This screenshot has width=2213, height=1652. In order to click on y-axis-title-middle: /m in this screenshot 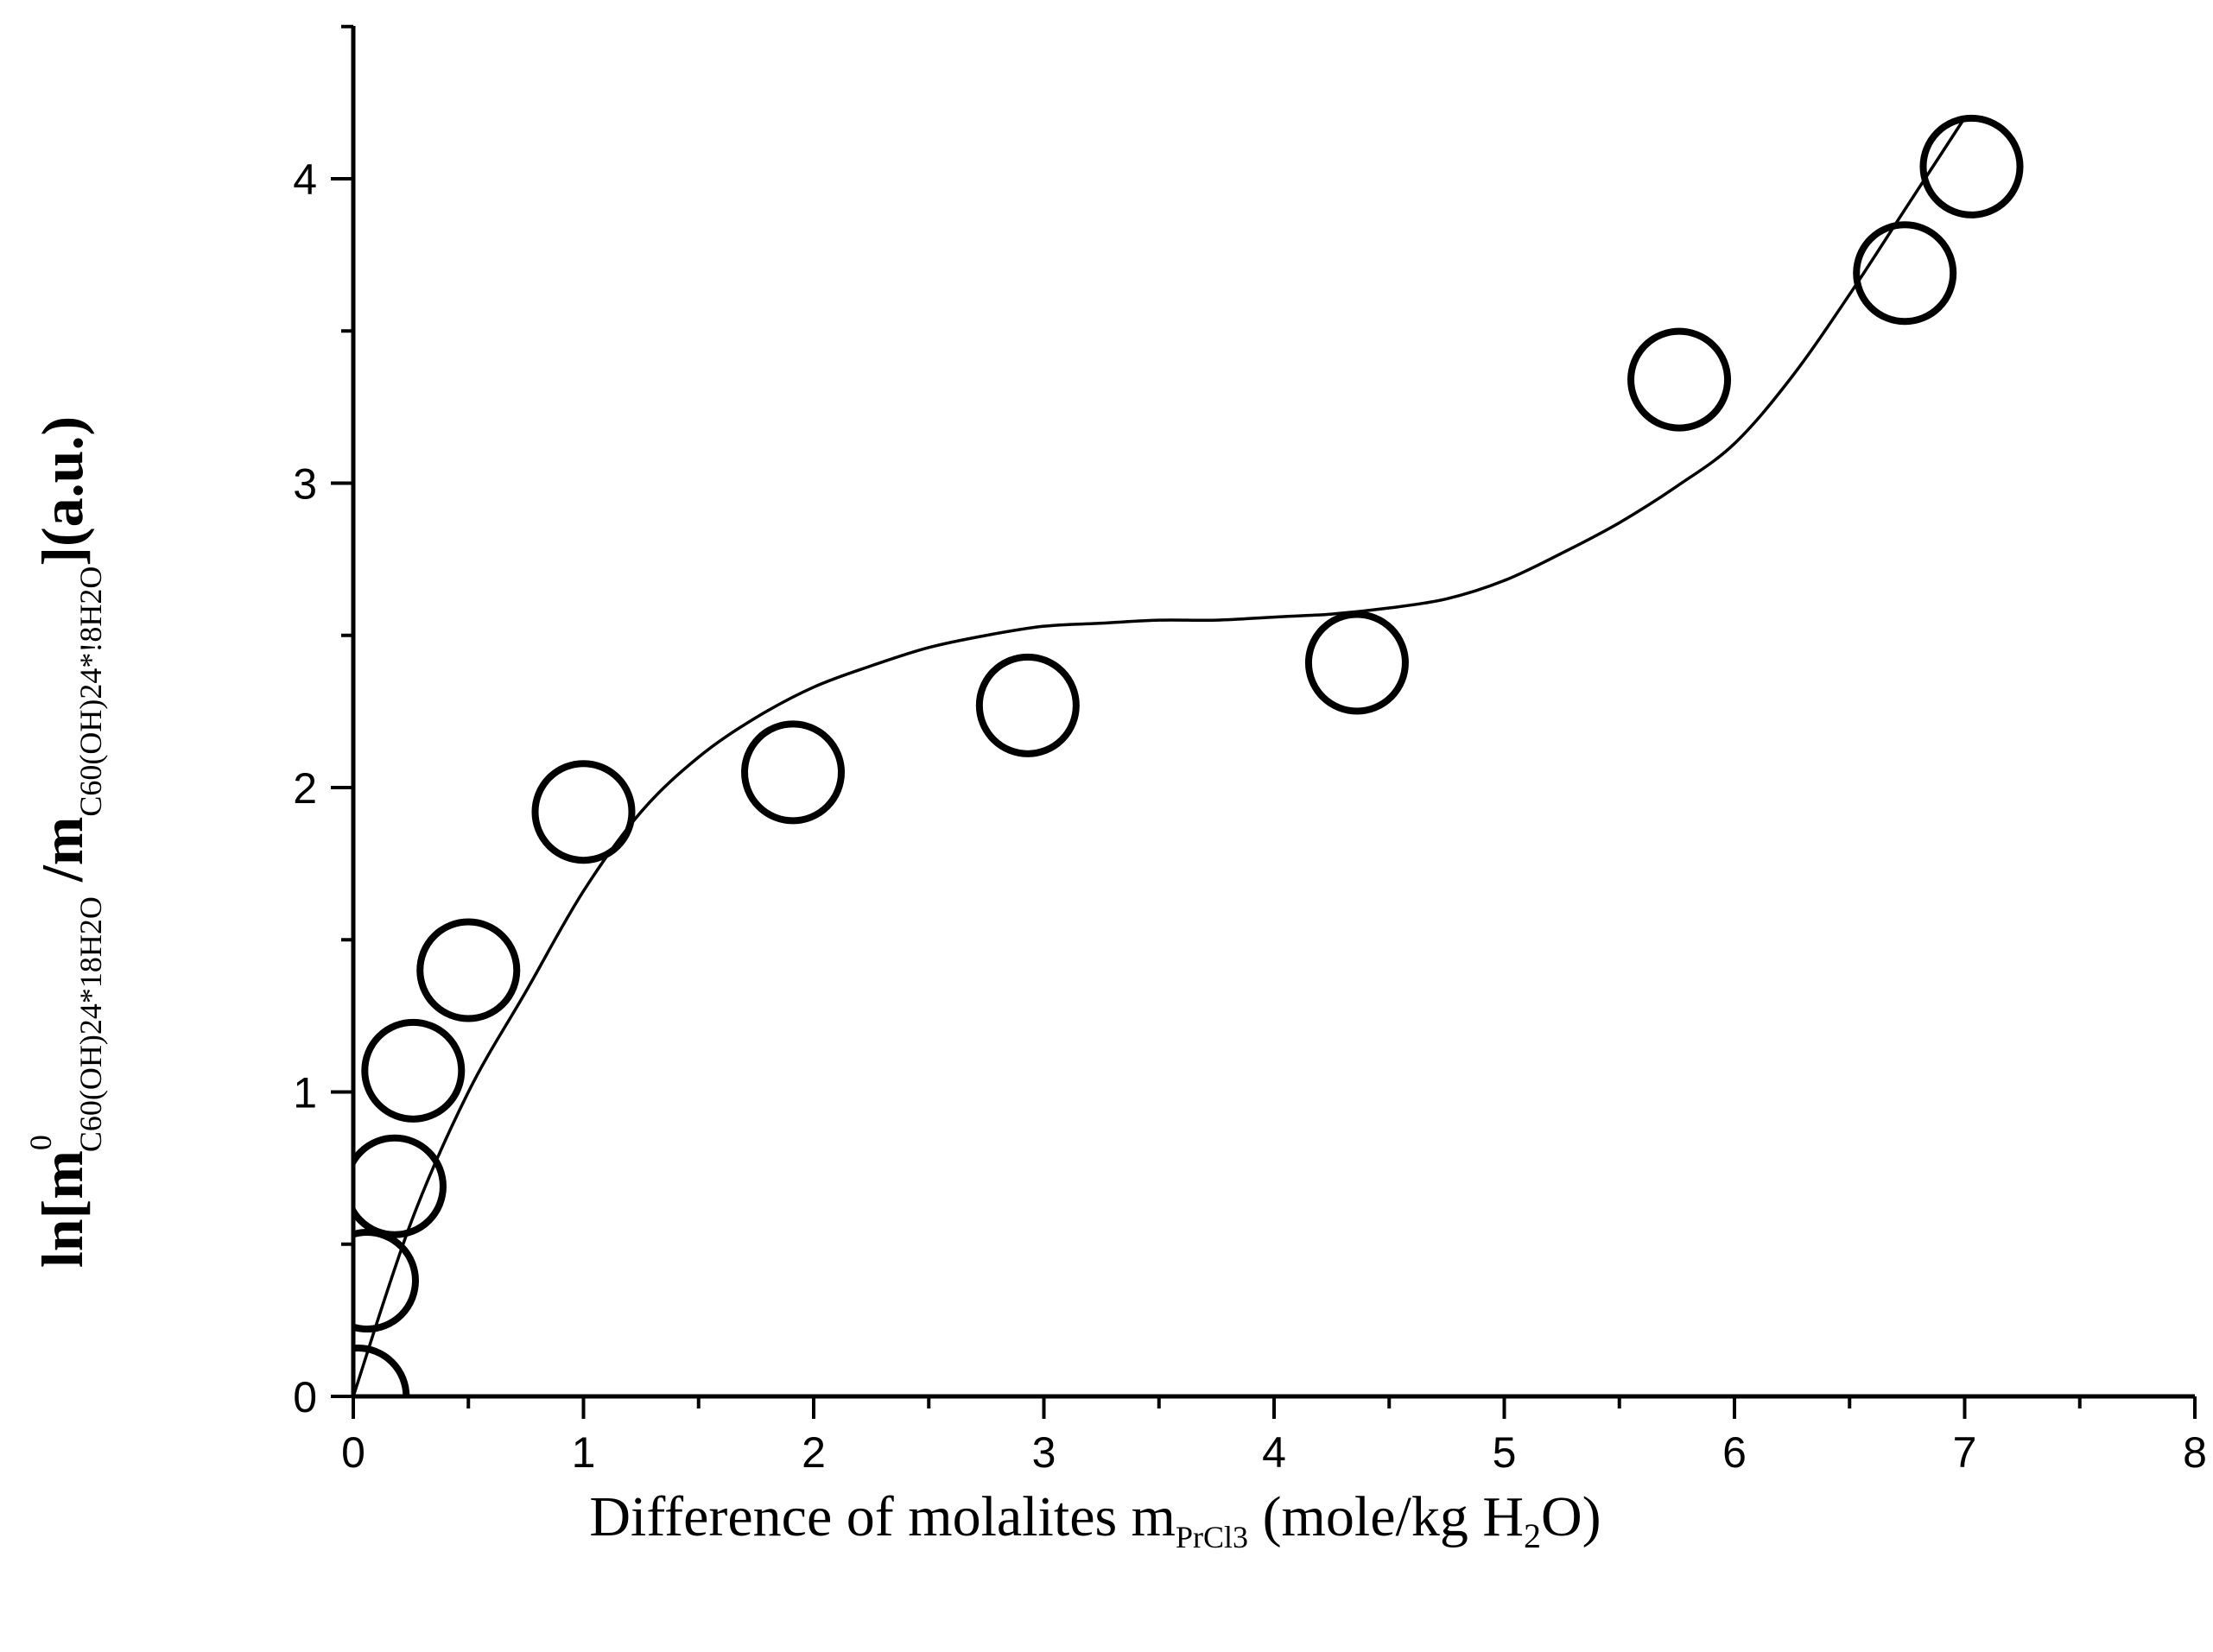, I will do `click(62, 857)`.